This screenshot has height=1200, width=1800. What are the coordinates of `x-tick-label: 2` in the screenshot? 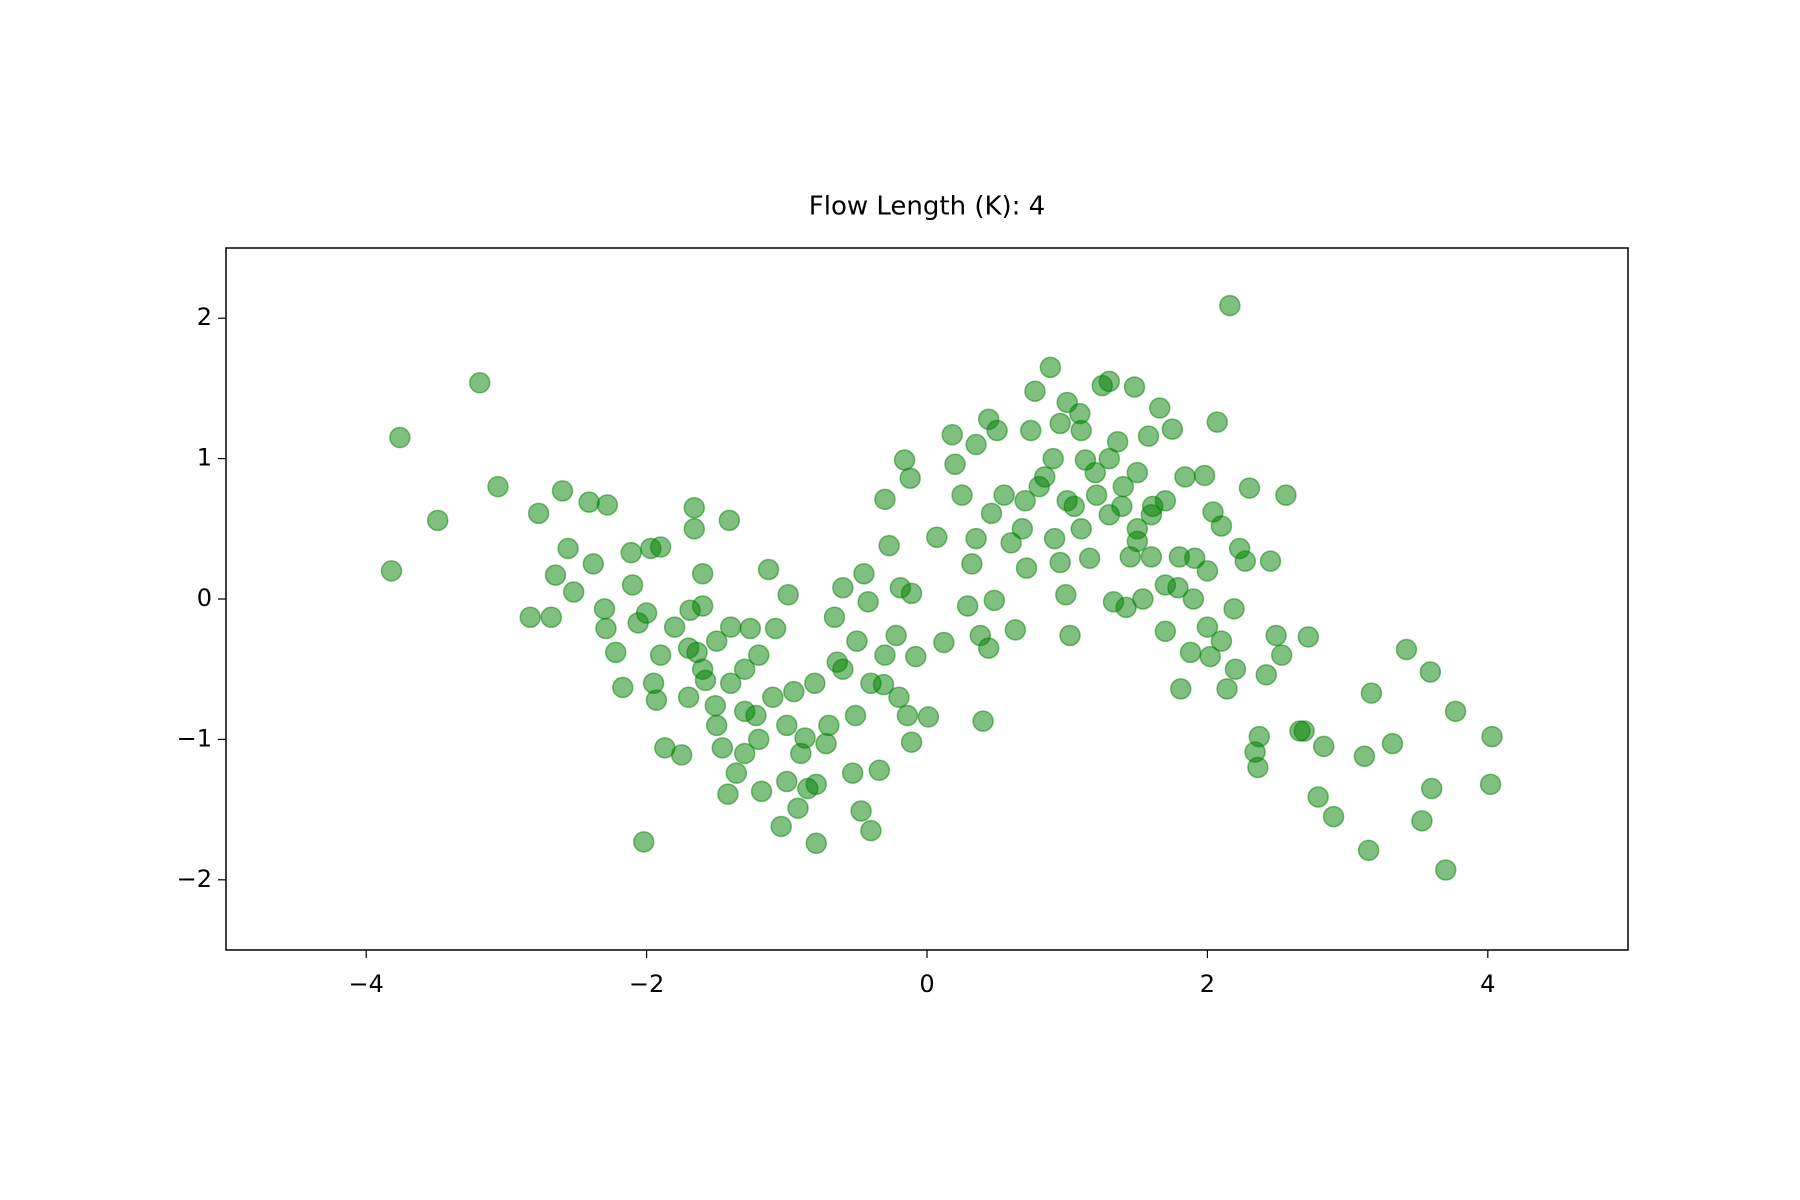 It's located at (1207, 984).